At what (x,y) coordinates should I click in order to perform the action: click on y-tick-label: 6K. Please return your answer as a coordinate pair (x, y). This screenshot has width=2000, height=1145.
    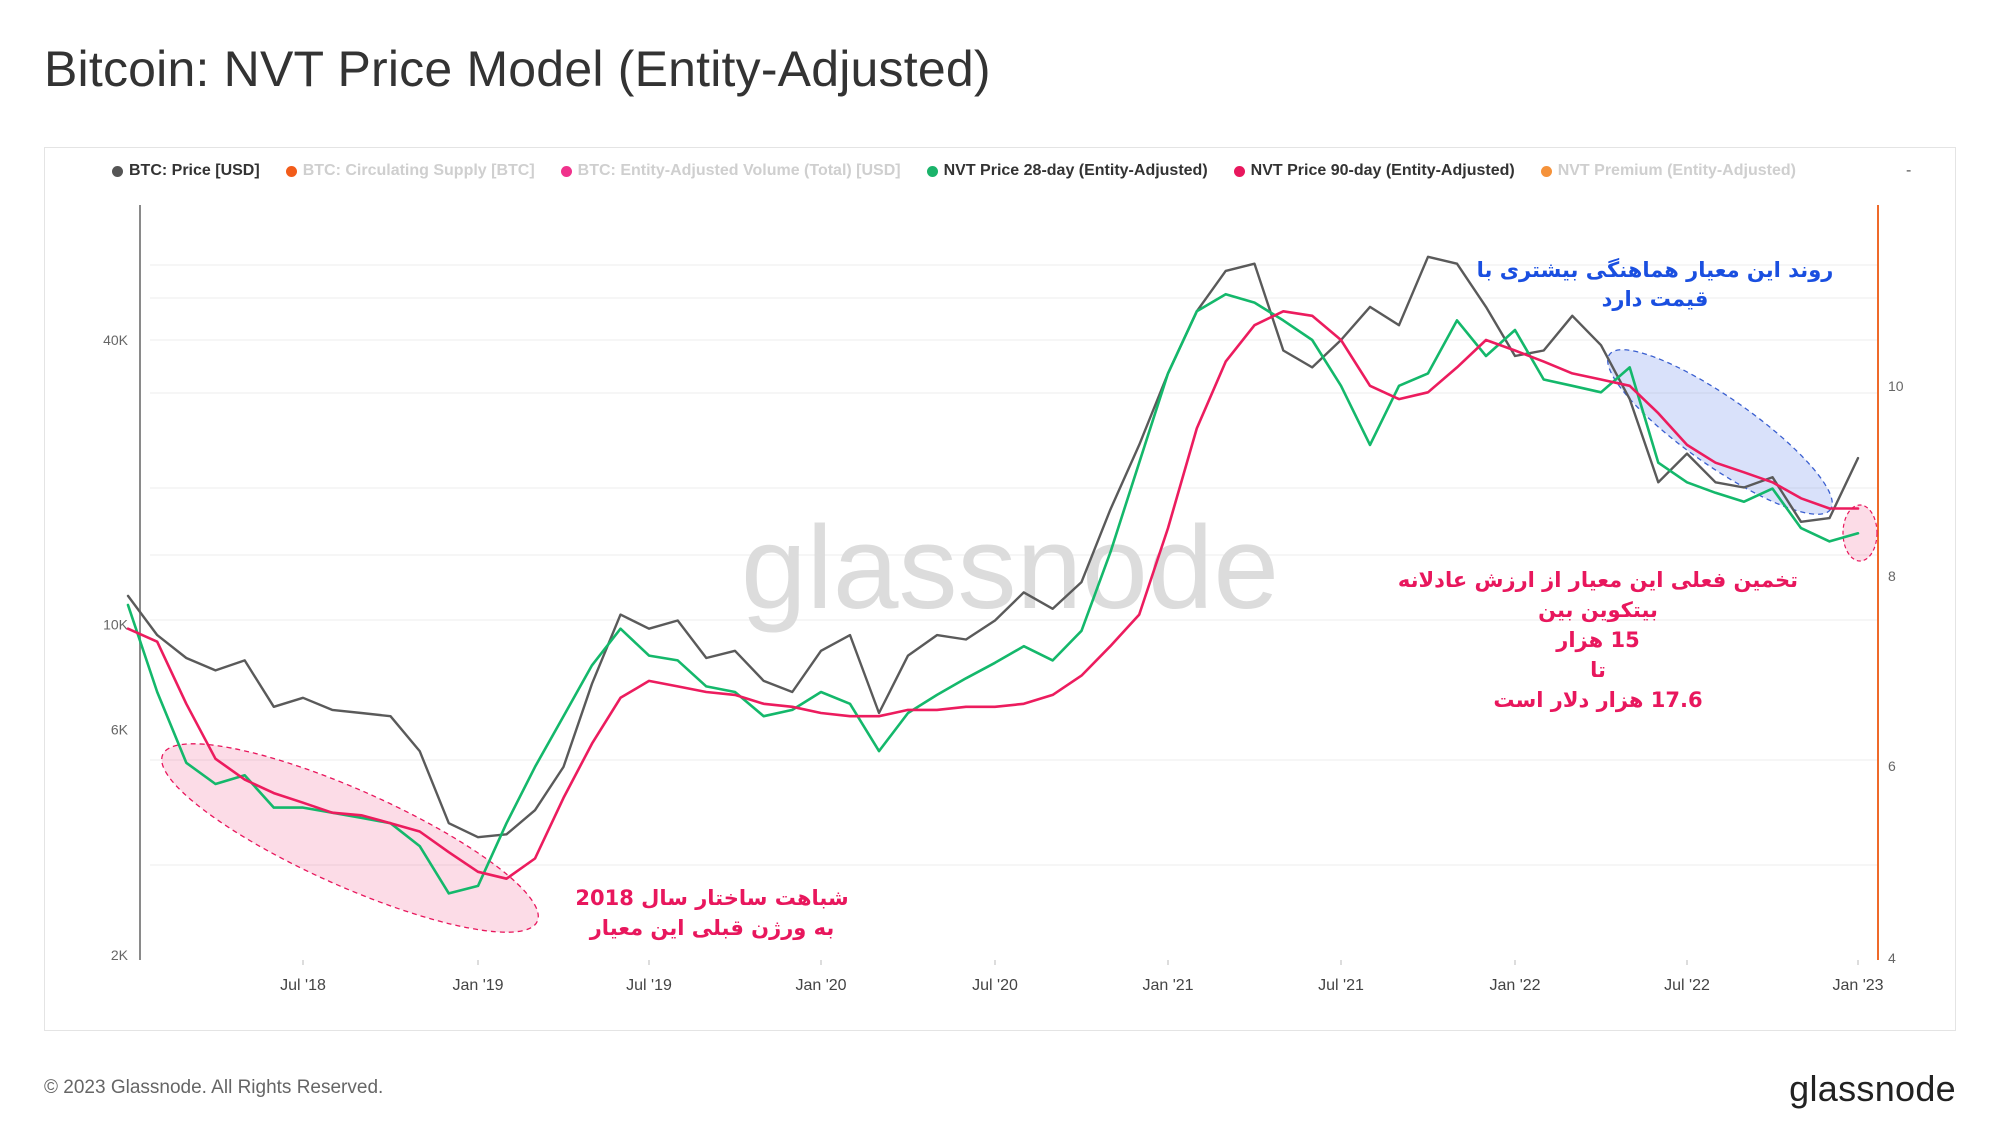
    Looking at the image, I should click on (120, 729).